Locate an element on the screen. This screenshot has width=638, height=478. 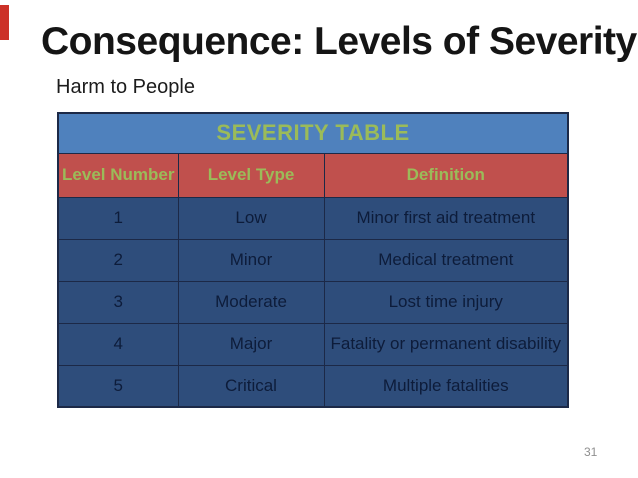
cell-level-type: Critical is located at coordinates (251, 386).